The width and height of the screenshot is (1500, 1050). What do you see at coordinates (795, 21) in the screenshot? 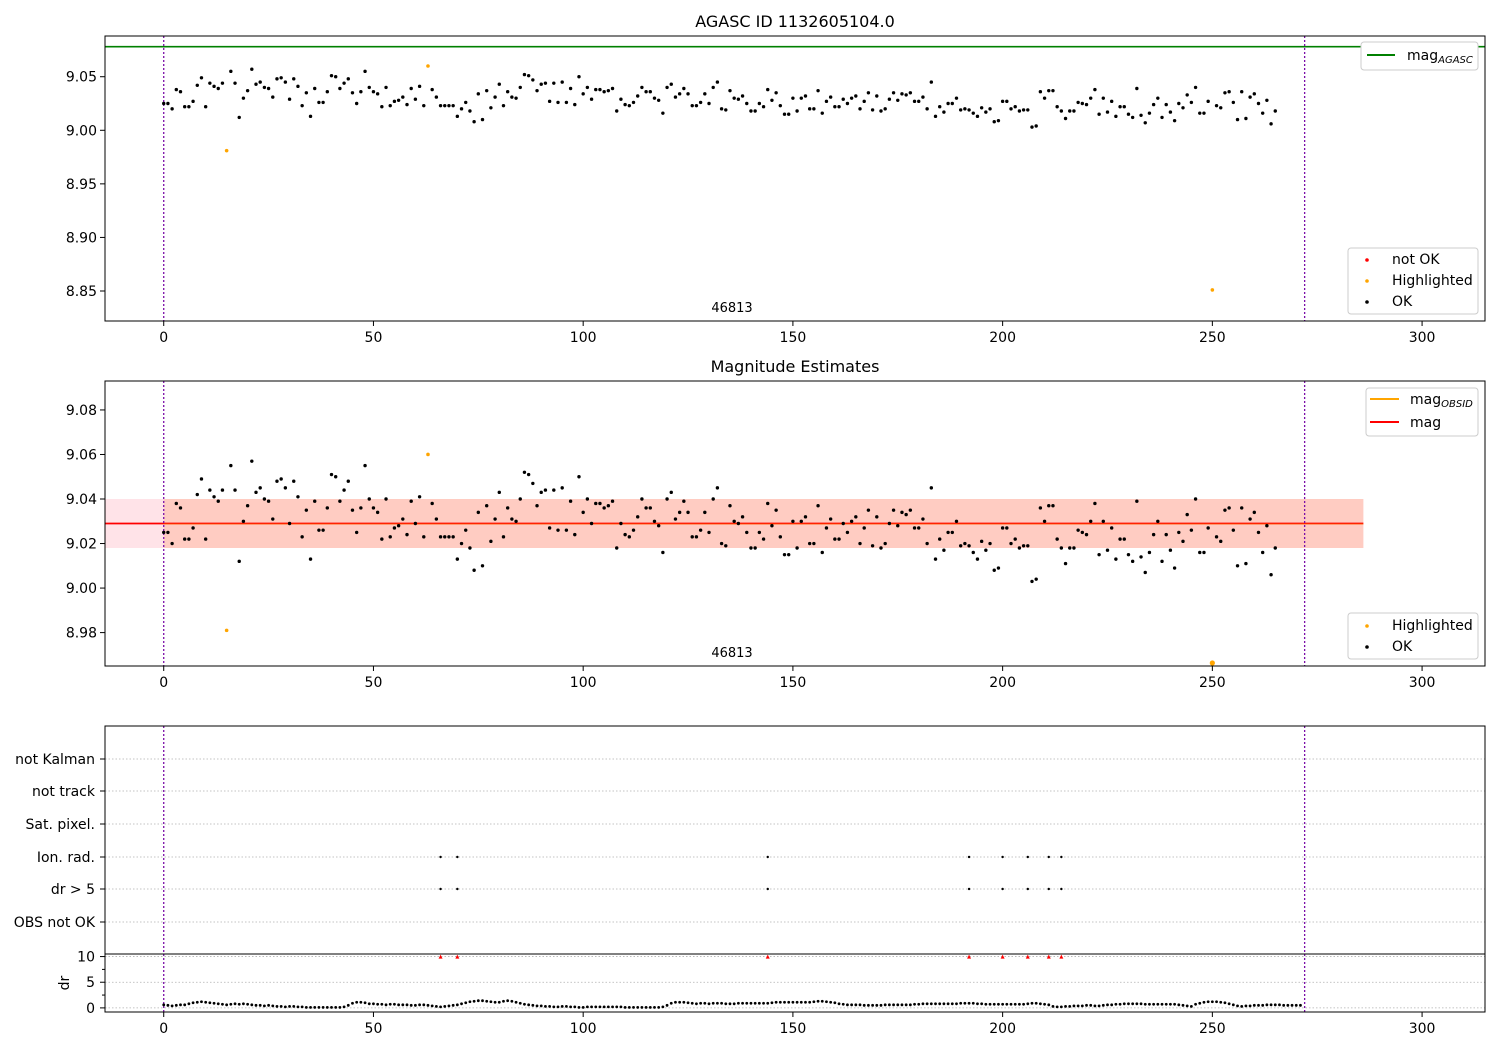
I see `agasc-panel-title: AGASC ID 1132605104.0` at bounding box center [795, 21].